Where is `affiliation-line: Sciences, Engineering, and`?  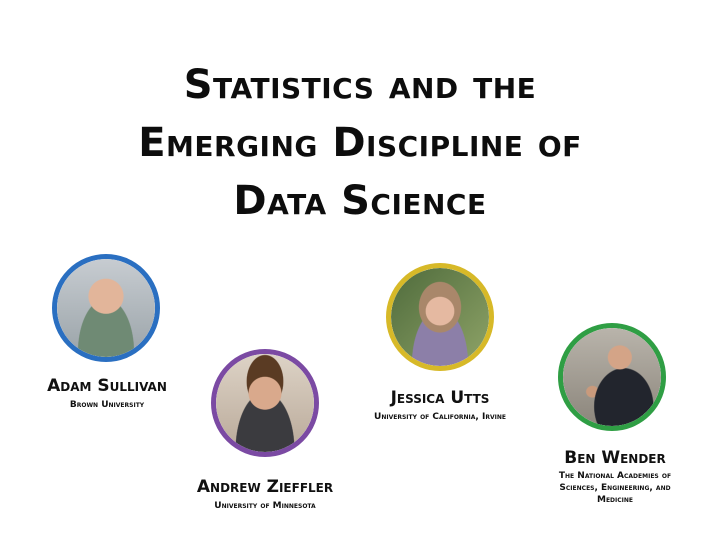
affiliation-line: Sciences, Engineering, and is located at coordinates (615, 488).